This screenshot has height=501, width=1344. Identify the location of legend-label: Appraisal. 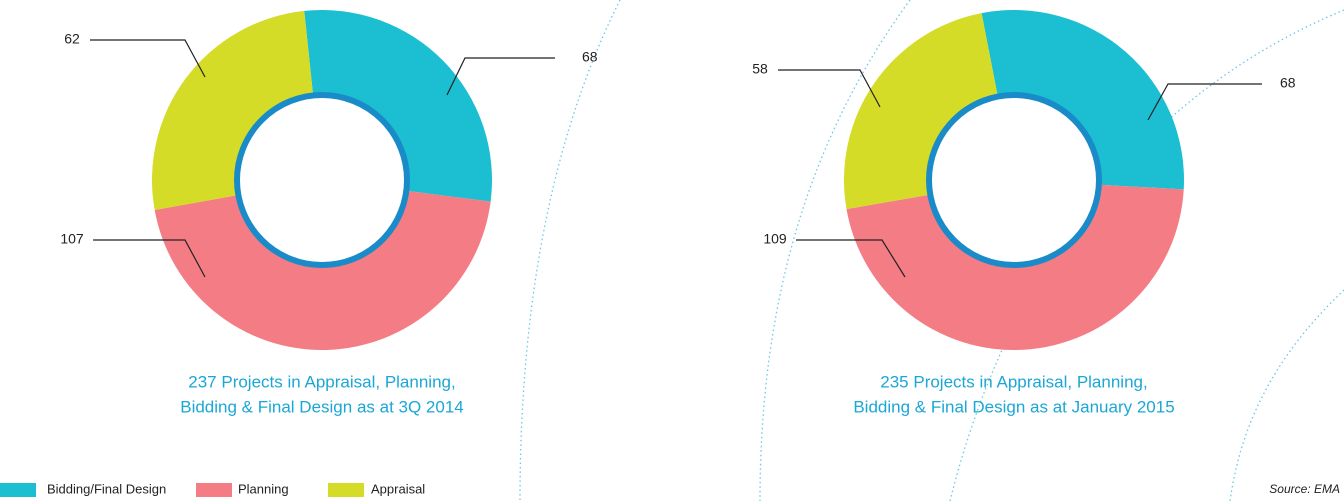
(398, 488).